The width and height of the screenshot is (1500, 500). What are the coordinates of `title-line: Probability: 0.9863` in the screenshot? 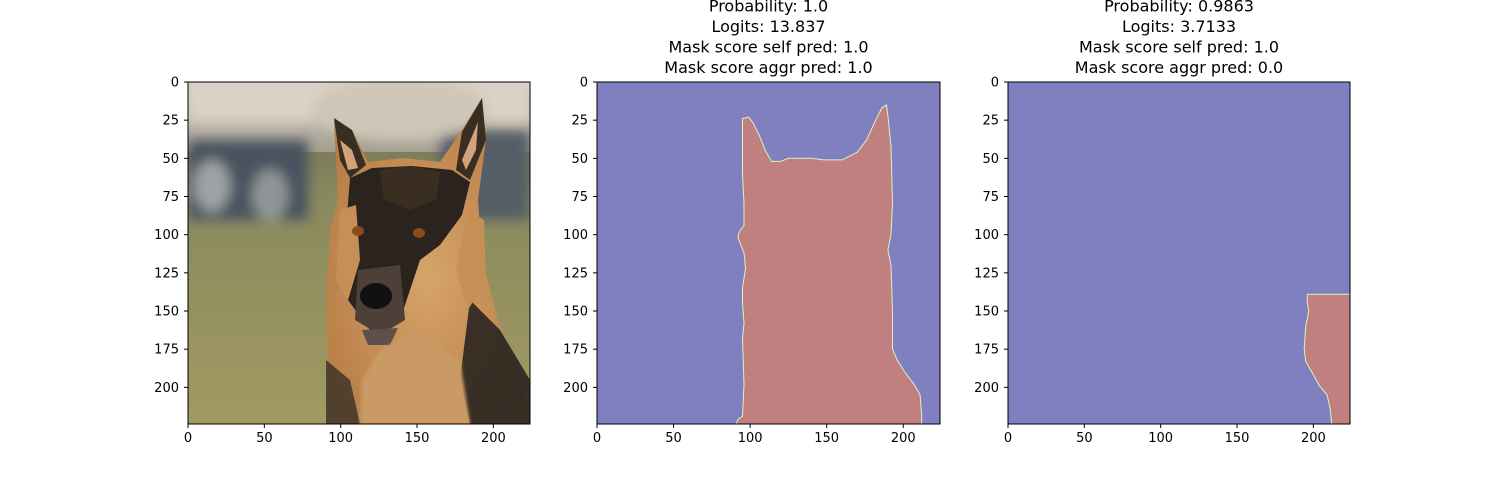 It's located at (1179, 8).